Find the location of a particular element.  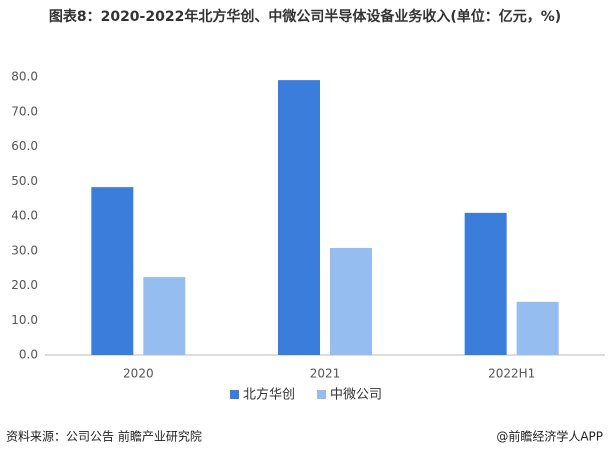

x-tick-label: 2020 is located at coordinates (138, 374).